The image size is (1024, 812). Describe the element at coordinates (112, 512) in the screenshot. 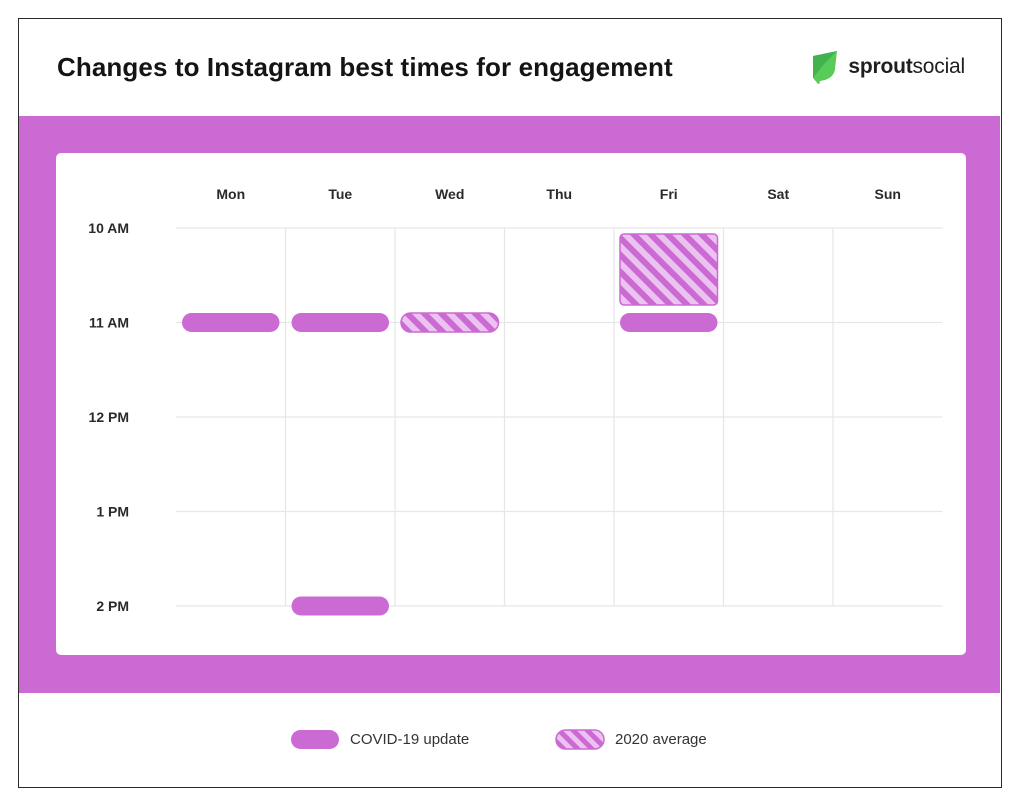

I see `time-row-label: 1 PM` at that location.